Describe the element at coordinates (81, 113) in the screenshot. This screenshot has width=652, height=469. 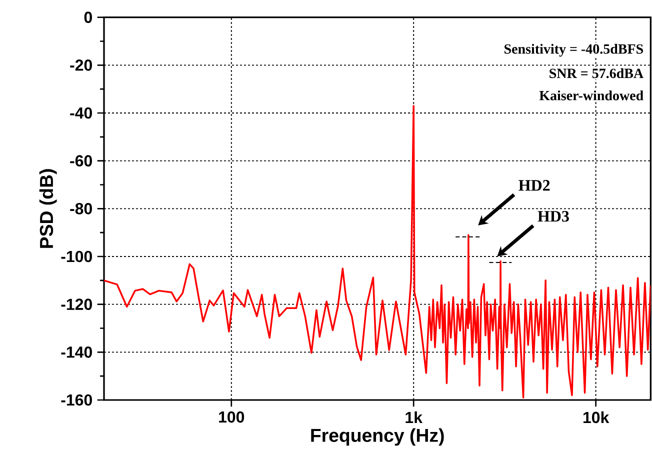
I see `y-tick-label: -40` at that location.